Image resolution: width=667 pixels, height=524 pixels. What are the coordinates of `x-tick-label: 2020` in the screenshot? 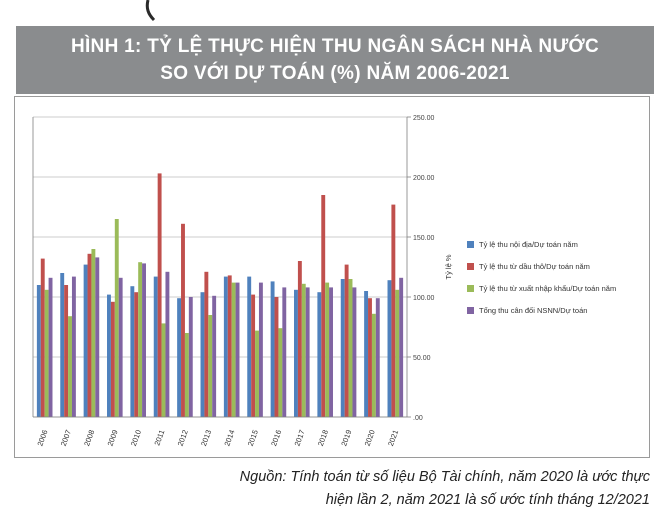 It's located at (370, 438).